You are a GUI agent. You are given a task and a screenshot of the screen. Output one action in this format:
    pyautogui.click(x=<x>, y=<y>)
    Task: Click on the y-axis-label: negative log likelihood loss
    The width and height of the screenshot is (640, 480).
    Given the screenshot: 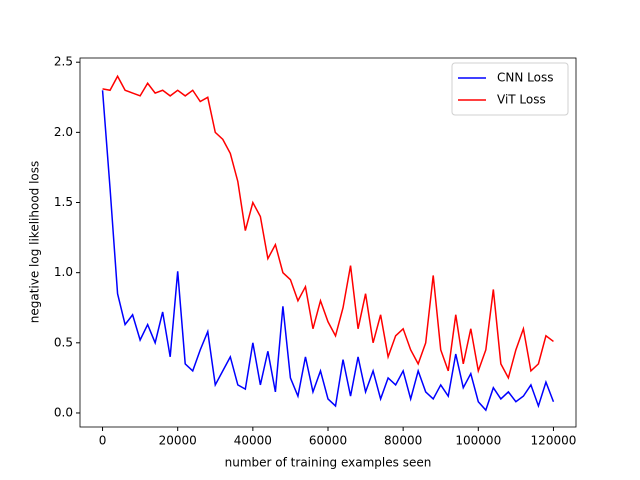 What is the action you would take?
    pyautogui.click(x=35, y=242)
    